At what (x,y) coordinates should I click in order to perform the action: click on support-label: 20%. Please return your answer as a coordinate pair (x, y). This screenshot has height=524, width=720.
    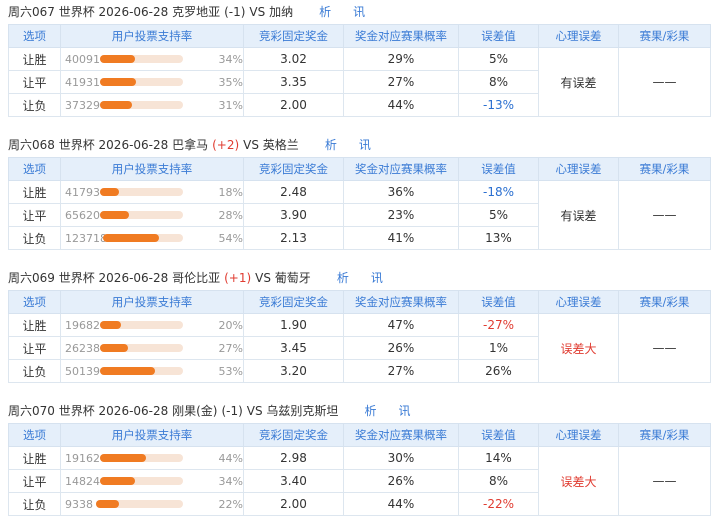
    Looking at the image, I should click on (230, 325).